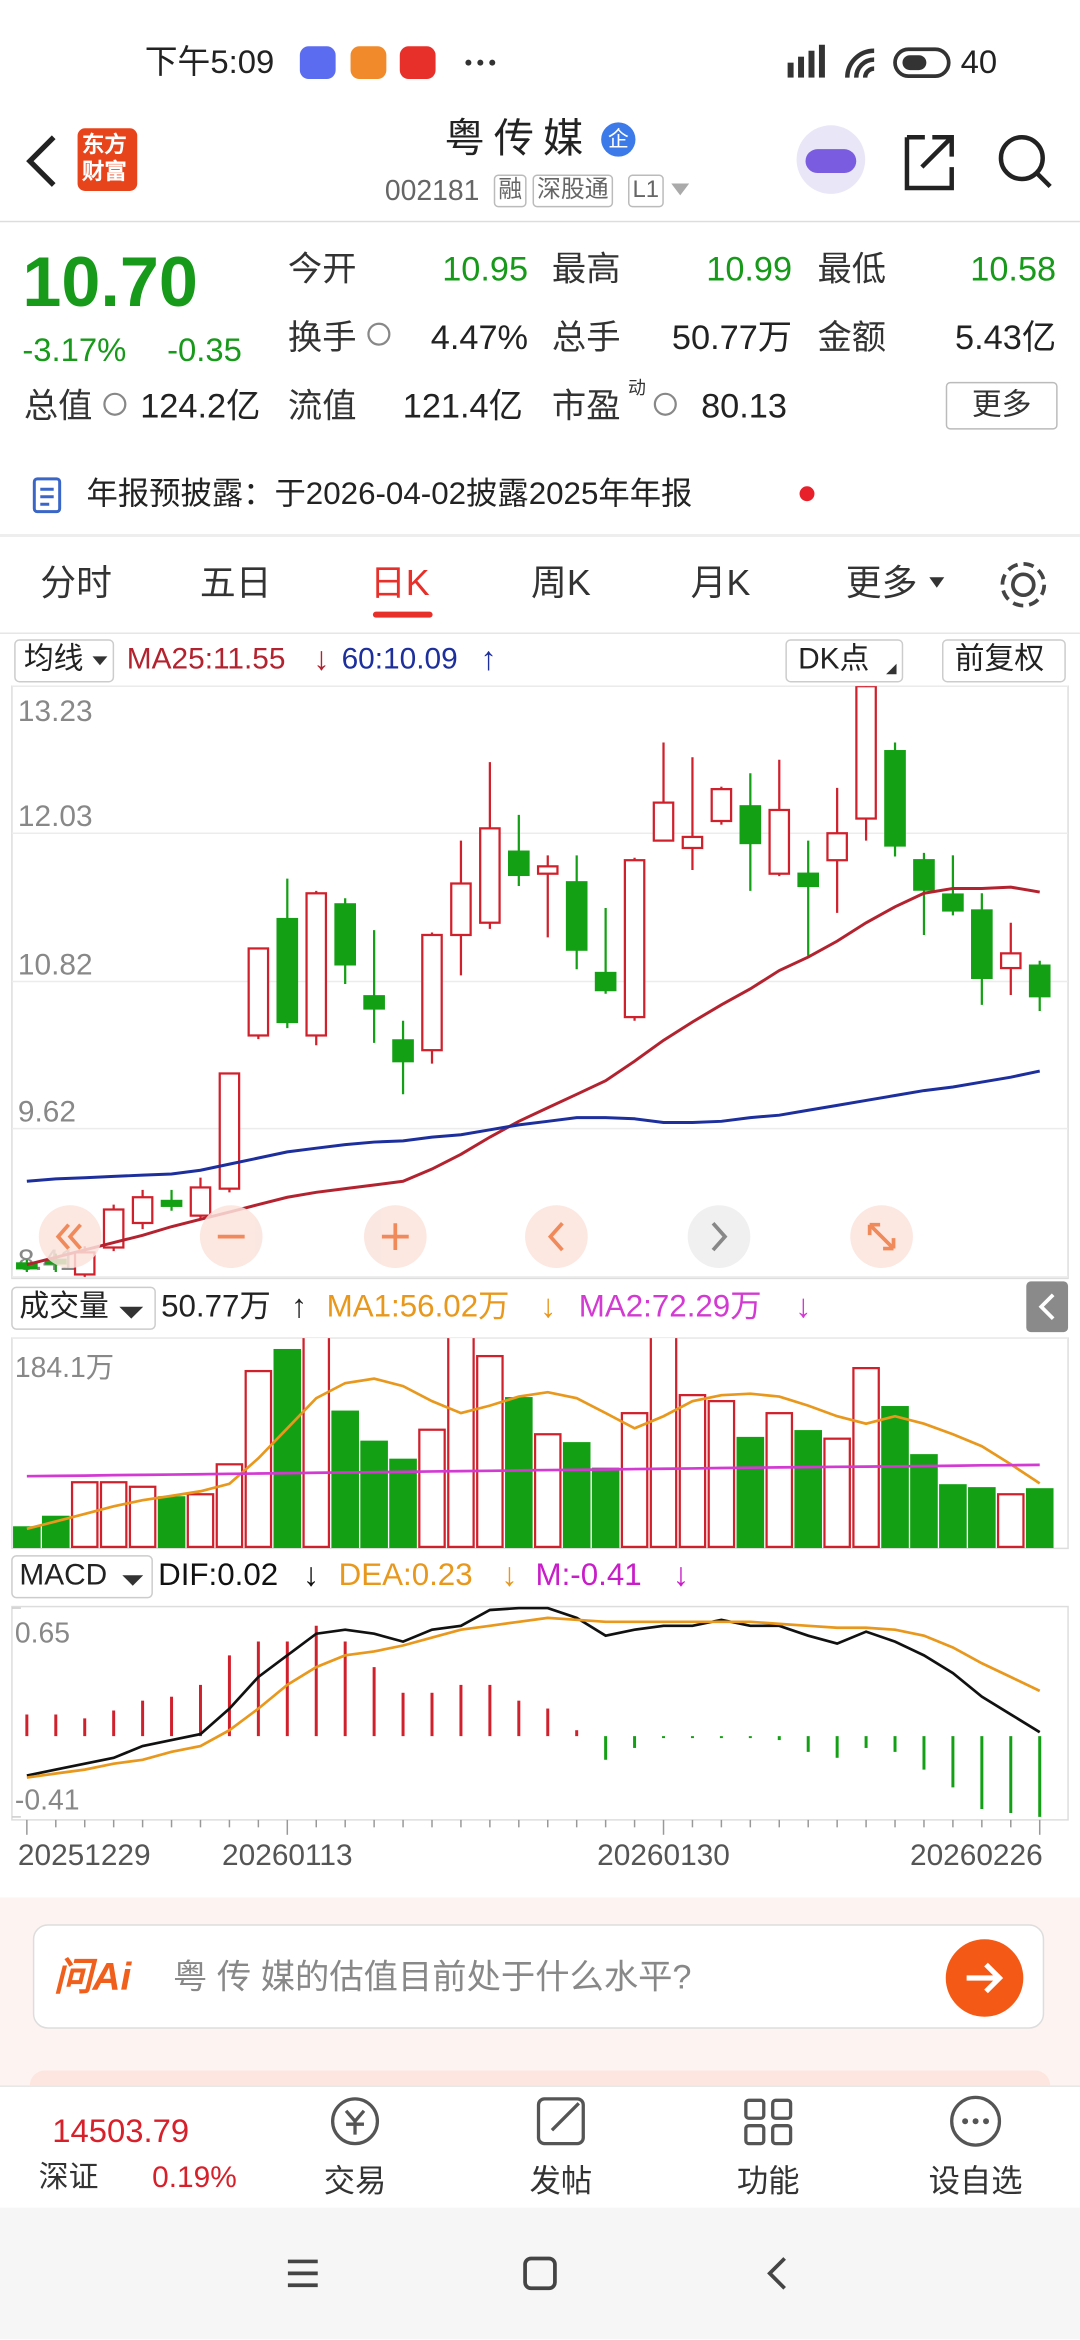 This screenshot has width=1080, height=2340. I want to click on dk-corner, so click(891, 669).